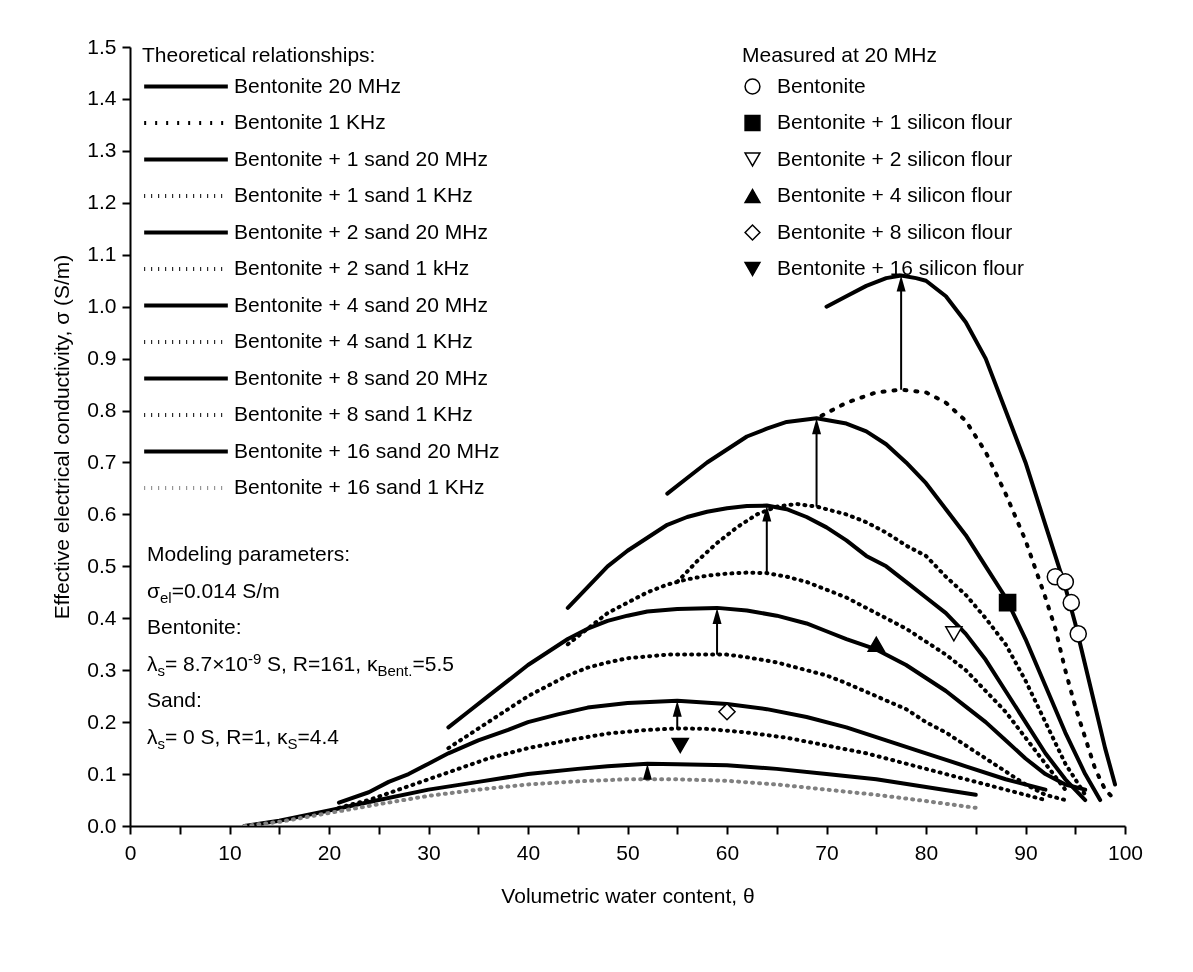 The height and width of the screenshot is (972, 1193). I want to click on legend-label: Bentonite + 2 silicon flour, so click(895, 158).